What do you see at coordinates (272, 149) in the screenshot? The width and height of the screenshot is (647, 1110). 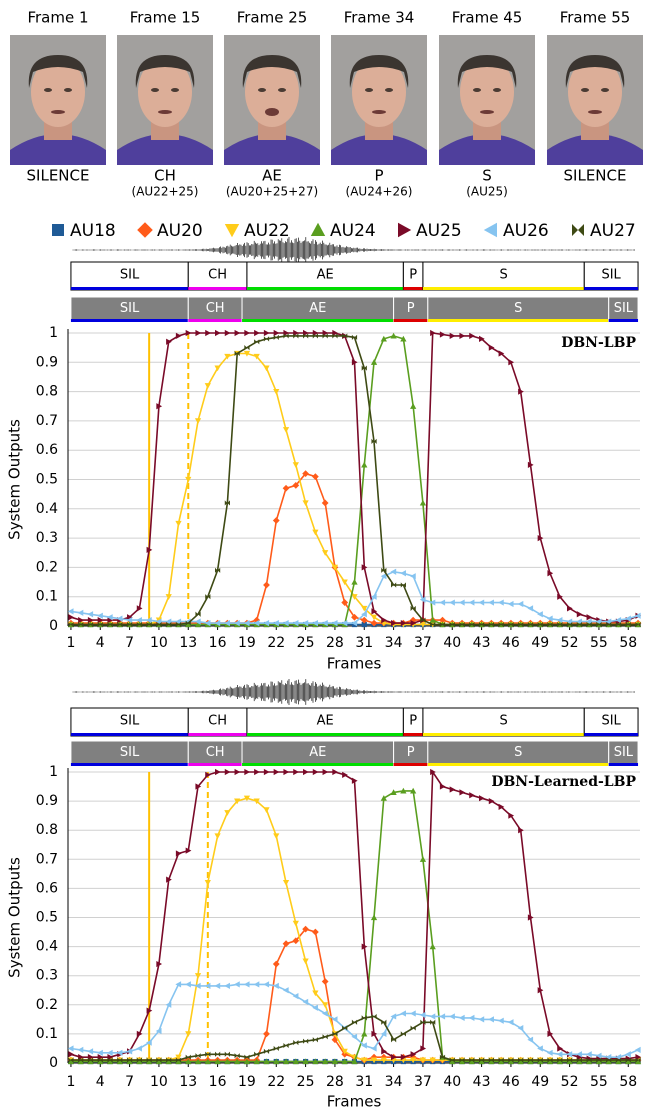 I see `shirt` at bounding box center [272, 149].